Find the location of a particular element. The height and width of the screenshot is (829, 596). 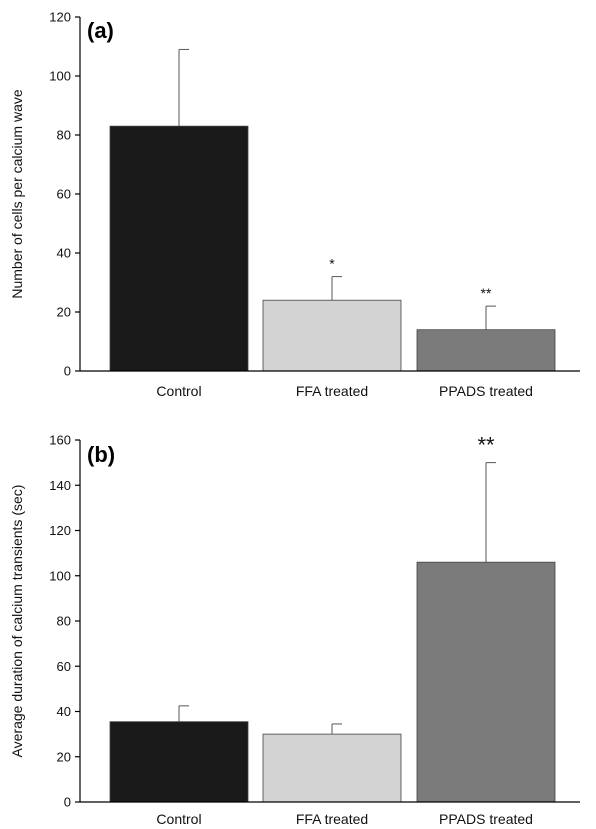

panel-b-category-label-0: Control is located at coordinates (178, 819).